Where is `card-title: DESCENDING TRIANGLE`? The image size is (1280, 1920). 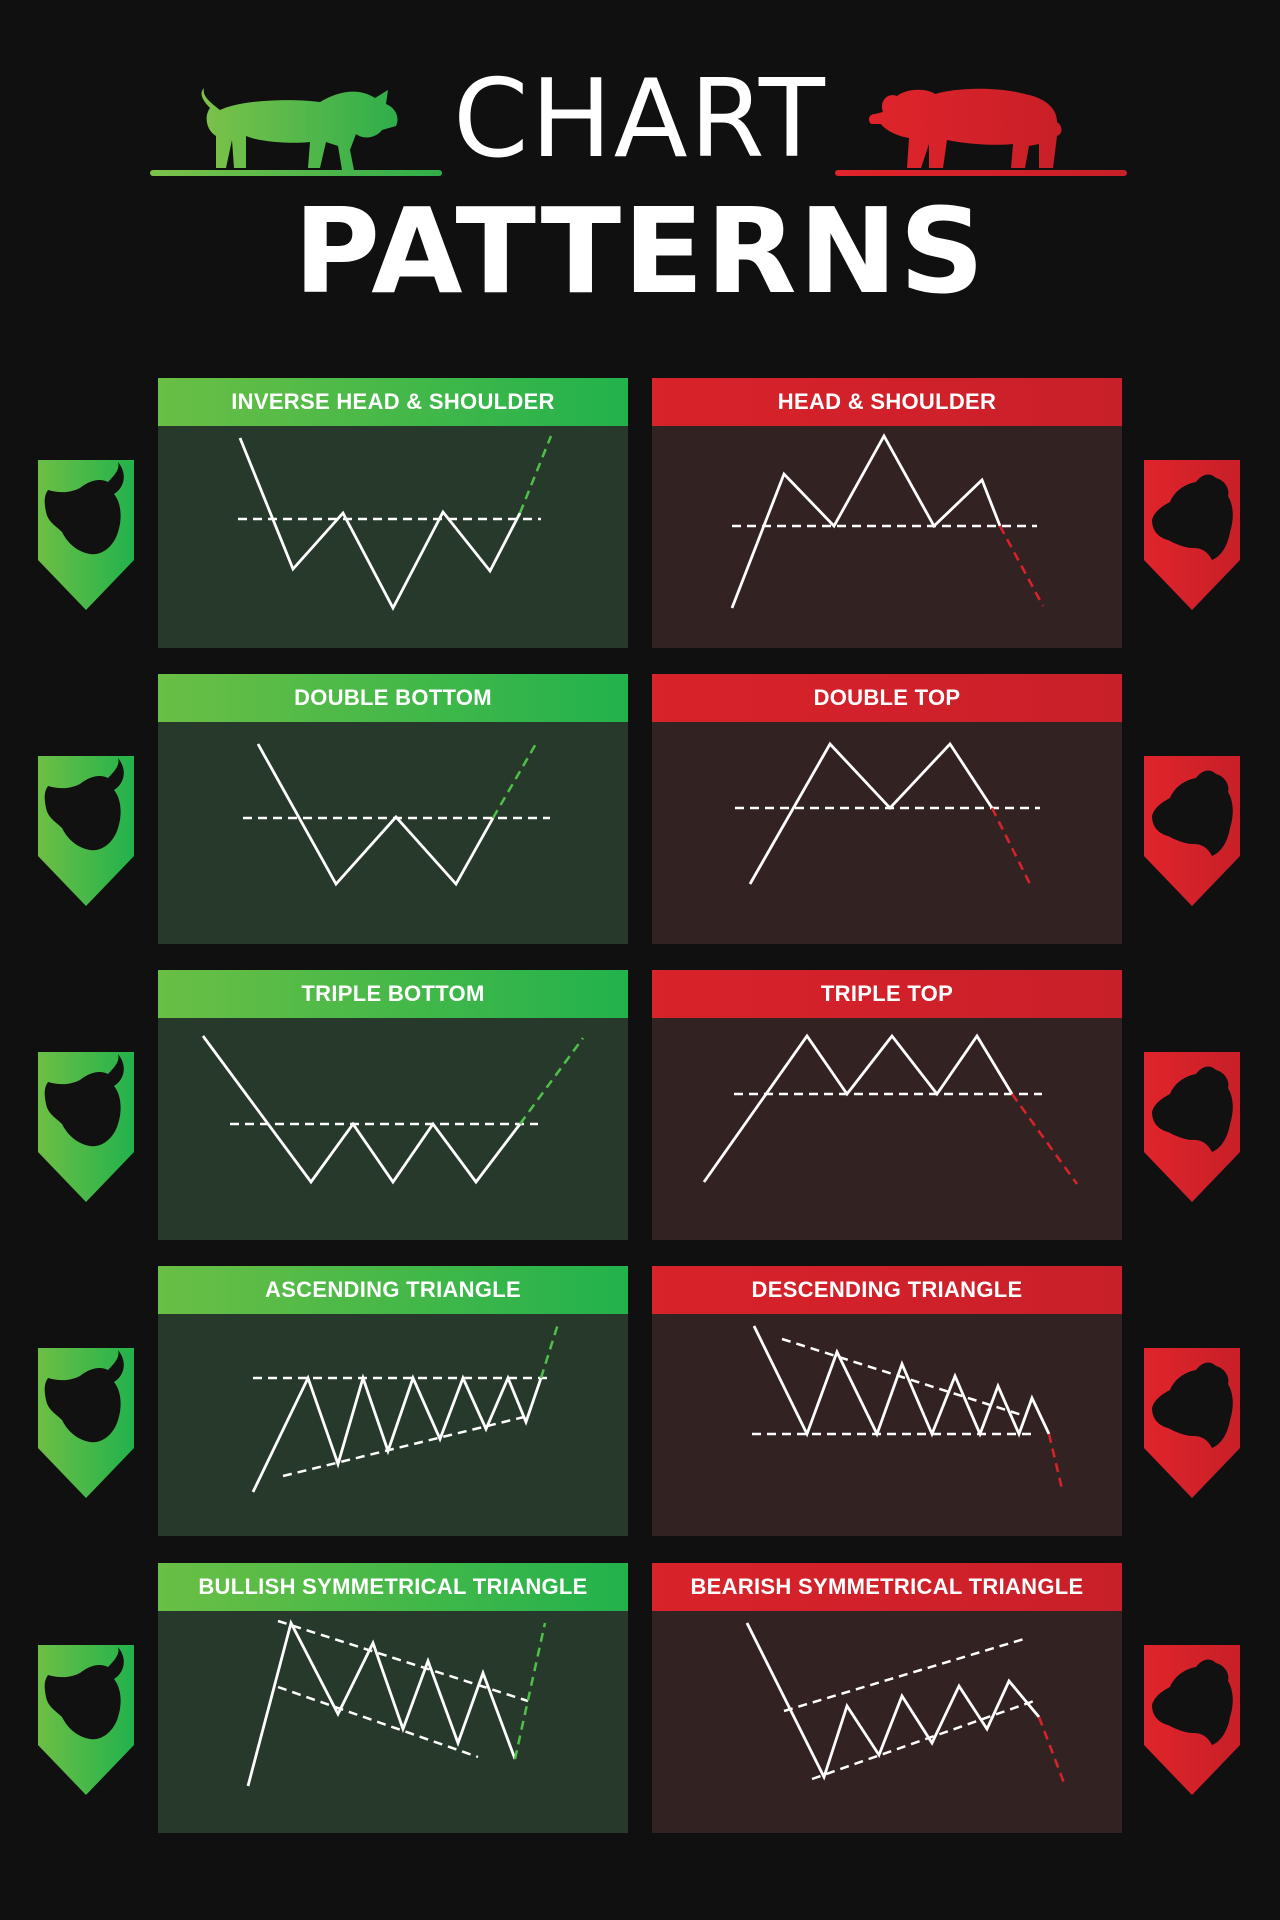 card-title: DESCENDING TRIANGLE is located at coordinates (887, 1290).